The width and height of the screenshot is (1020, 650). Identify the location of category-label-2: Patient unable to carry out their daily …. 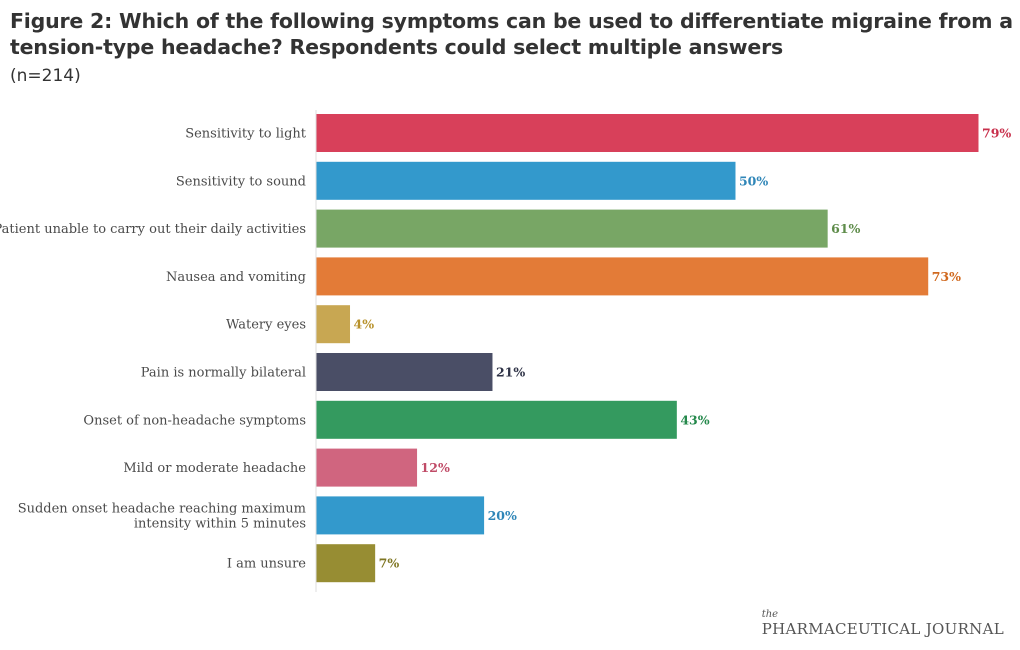
(153, 229).